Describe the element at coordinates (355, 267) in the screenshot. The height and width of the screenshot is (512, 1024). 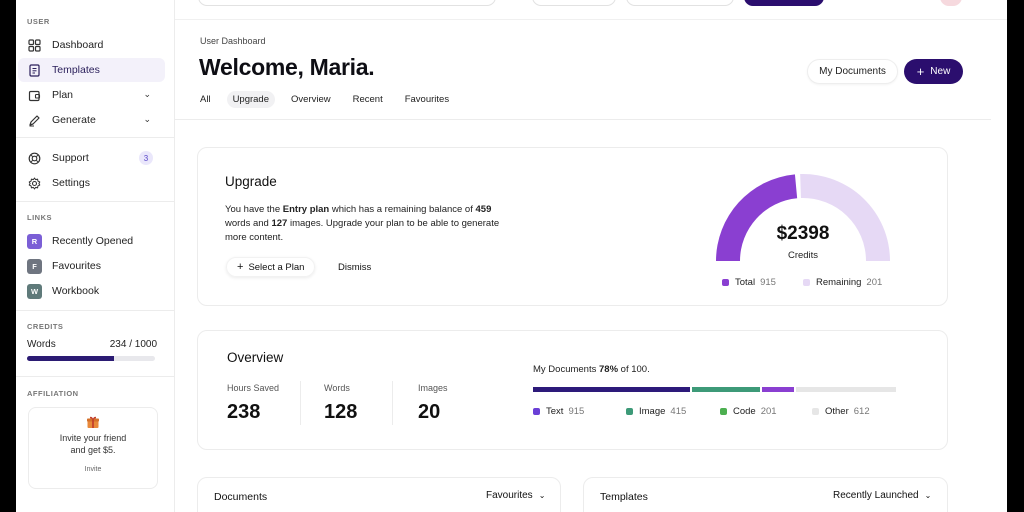
I see `dismiss-button: Dismiss` at that location.